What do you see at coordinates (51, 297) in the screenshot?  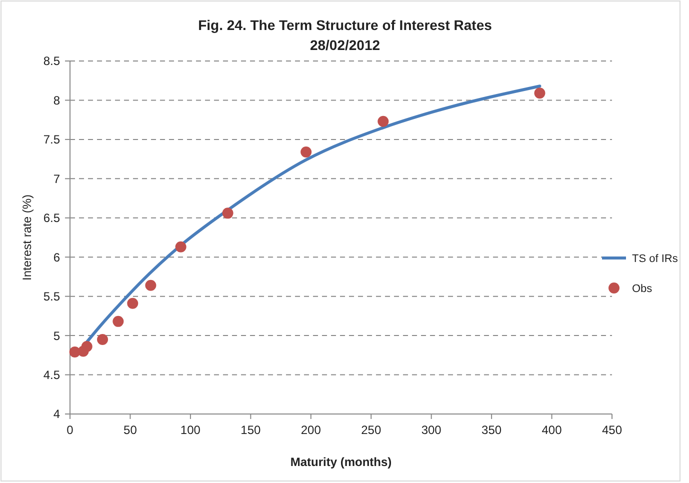 I see `y-tick-label: 5.5` at bounding box center [51, 297].